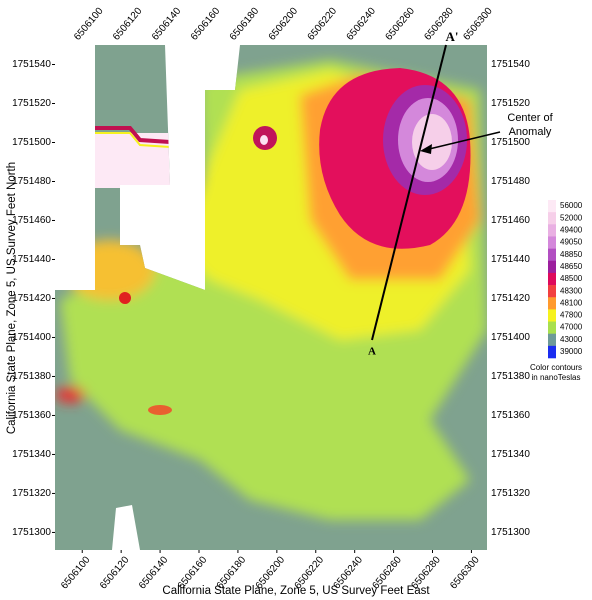 The width and height of the screenshot is (592, 600). What do you see at coordinates (452, 36) in the screenshot?
I see `label-a-prime: A'` at bounding box center [452, 36].